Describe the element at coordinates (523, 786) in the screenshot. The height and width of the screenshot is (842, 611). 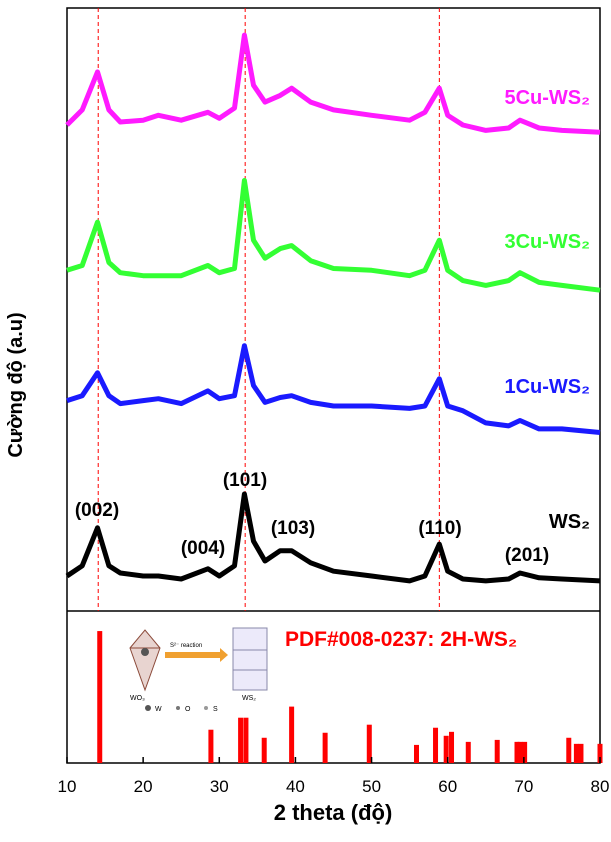
I see `x-tick-label: 70` at that location.